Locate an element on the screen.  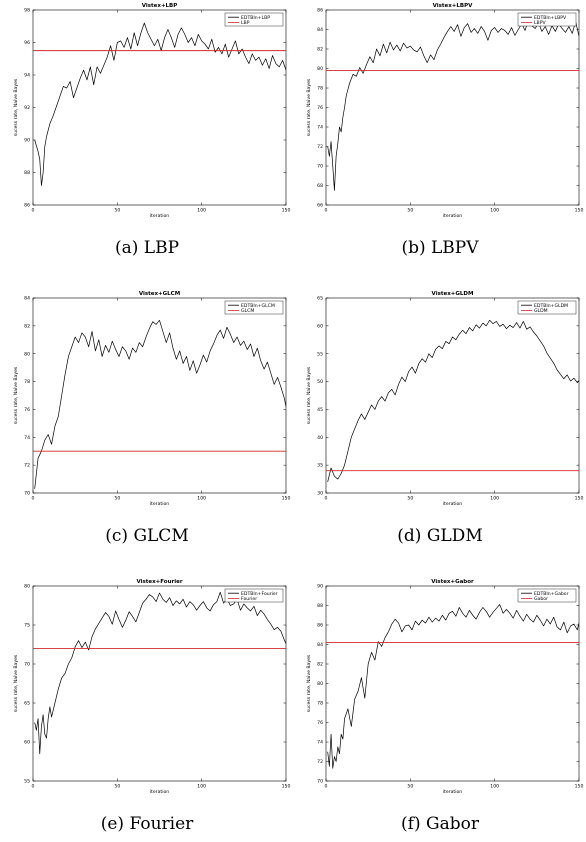
y-tick-label: 92 is located at coordinates (27, 108).